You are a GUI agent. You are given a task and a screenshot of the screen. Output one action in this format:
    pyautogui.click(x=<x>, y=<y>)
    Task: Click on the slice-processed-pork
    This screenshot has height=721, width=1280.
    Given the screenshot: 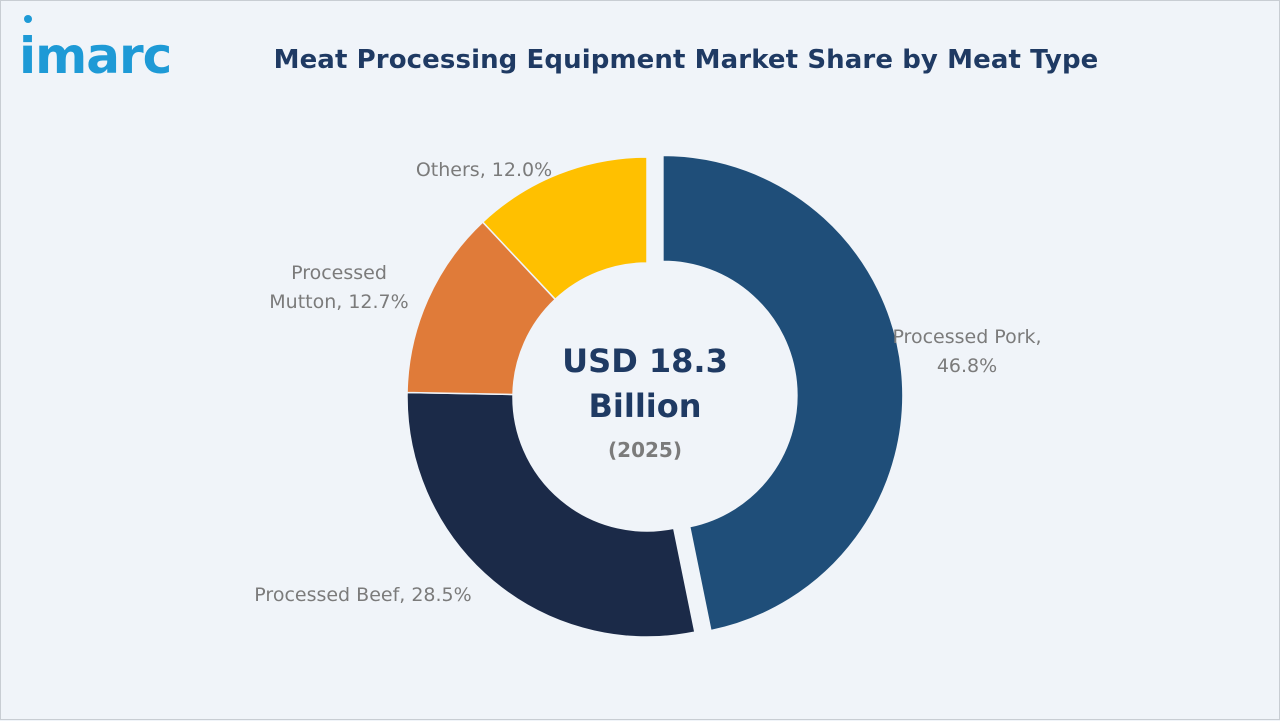 What is the action you would take?
    pyautogui.click(x=783, y=393)
    